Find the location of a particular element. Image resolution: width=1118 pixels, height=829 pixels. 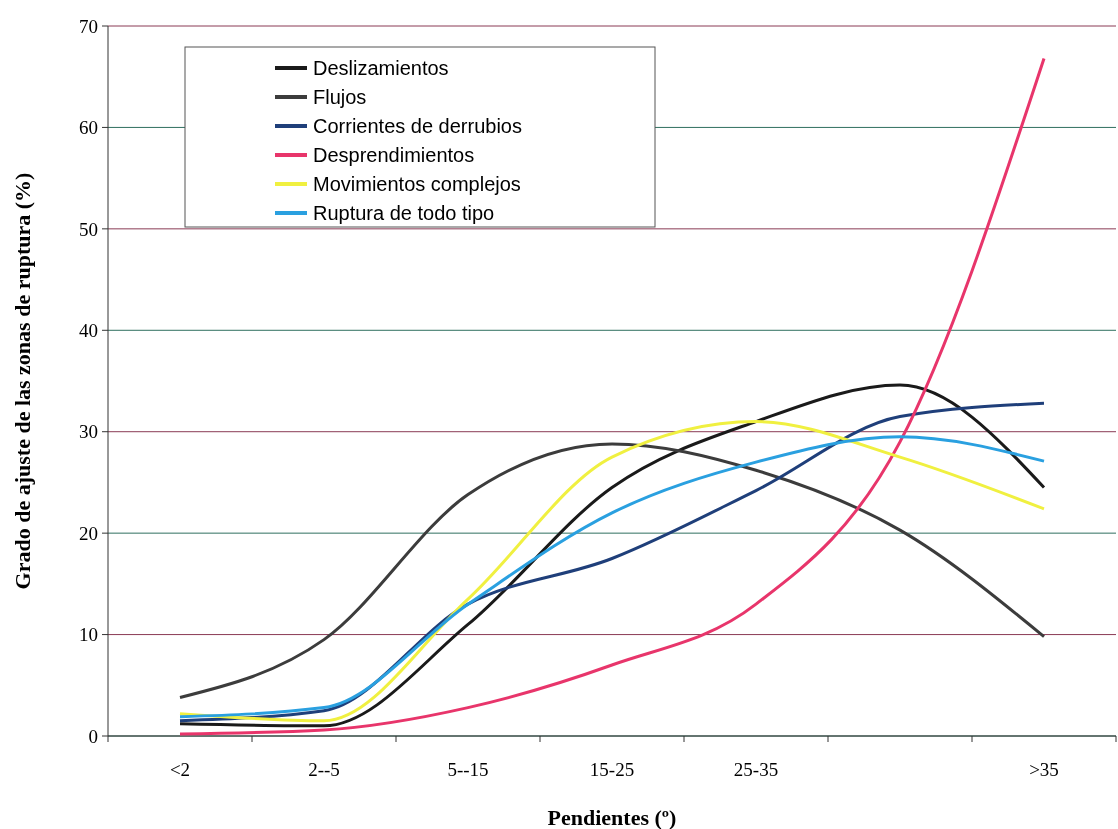

y-tick-label: 50 is located at coordinates (88, 229).